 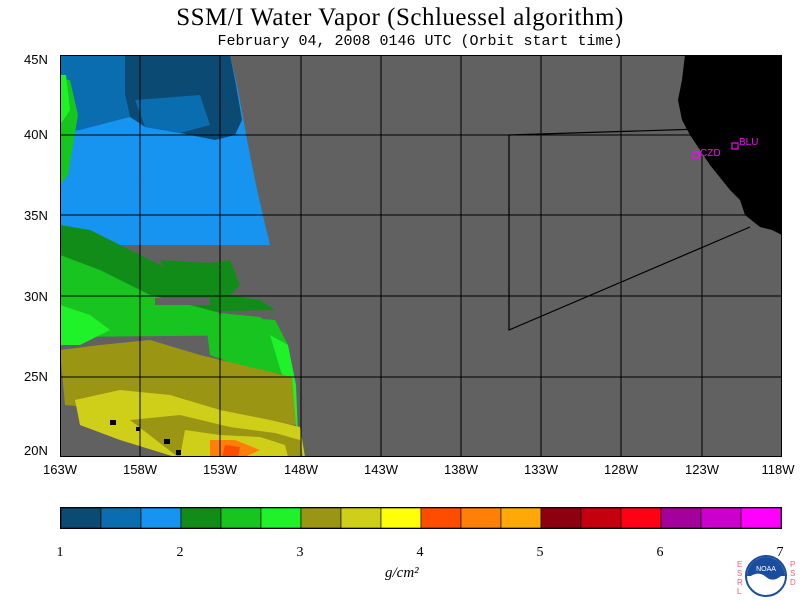 I want to click on colorbar-tick-2: 2, so click(x=180, y=552).